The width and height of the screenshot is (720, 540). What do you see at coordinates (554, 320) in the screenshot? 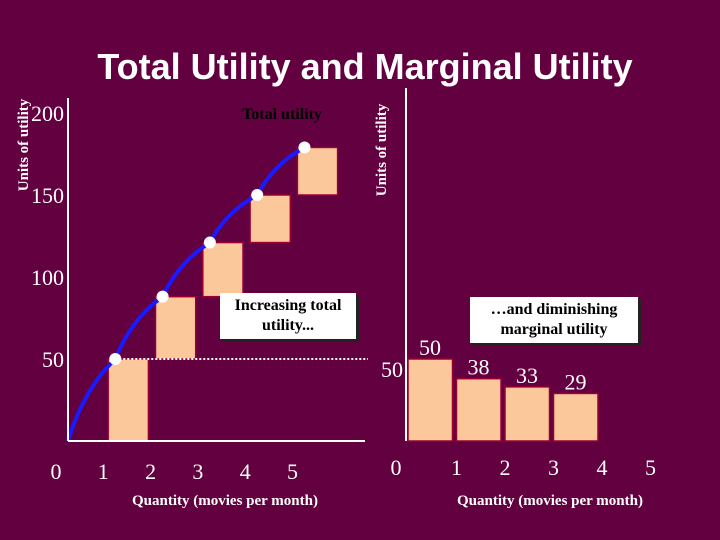
I see `diminishing-marginal-utility-callout: …and diminishing marginal utility` at bounding box center [554, 320].